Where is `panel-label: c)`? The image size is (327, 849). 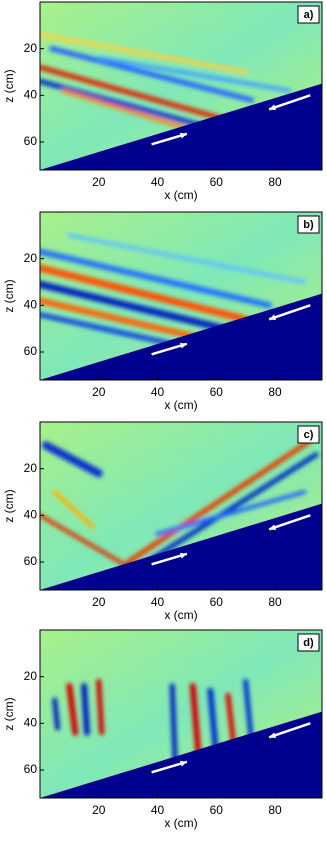
panel-label: c) is located at coordinates (309, 435).